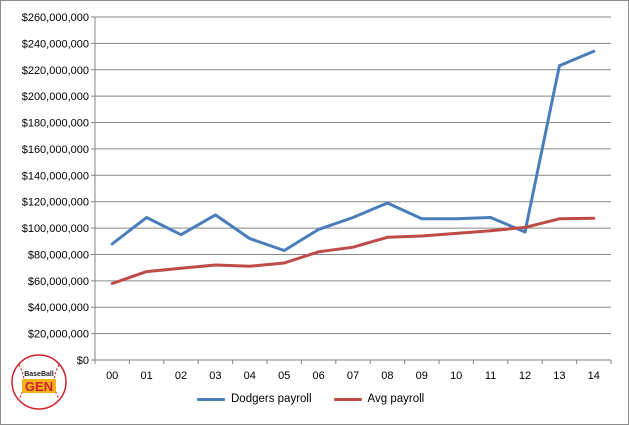  Describe the element at coordinates (271, 399) in the screenshot. I see `legend-label-dodgers: Dodgers payroll` at that location.